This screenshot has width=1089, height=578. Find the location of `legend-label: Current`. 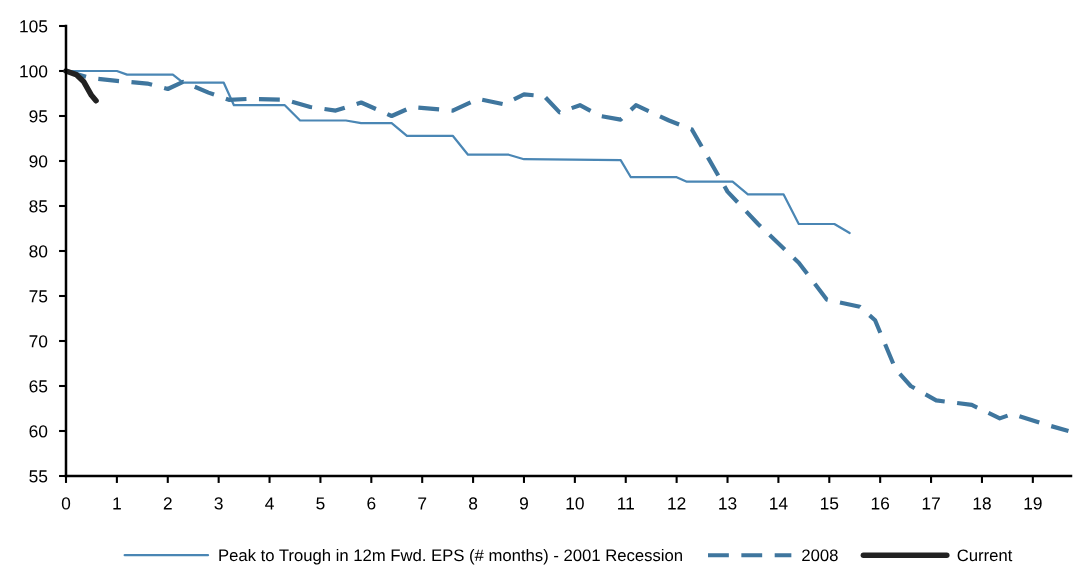

legend-label: Current is located at coordinates (985, 555).